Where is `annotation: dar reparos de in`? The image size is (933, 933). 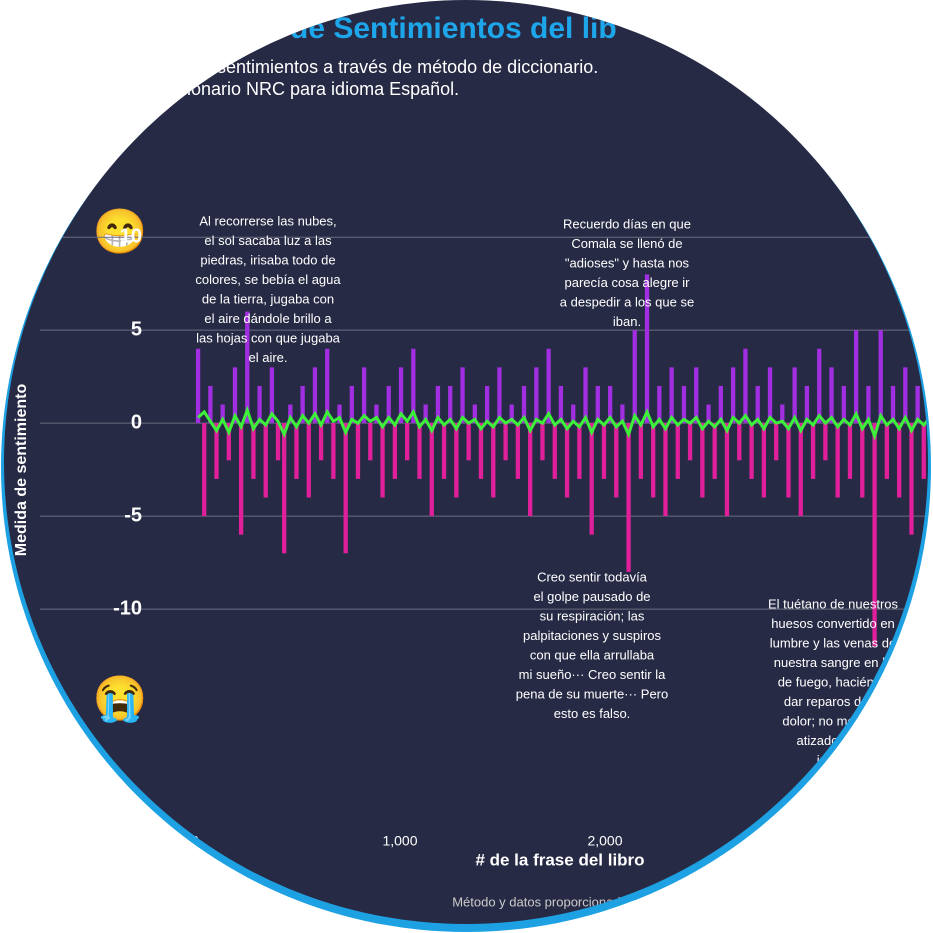
annotation: dar reparos de in is located at coordinates (833, 701).